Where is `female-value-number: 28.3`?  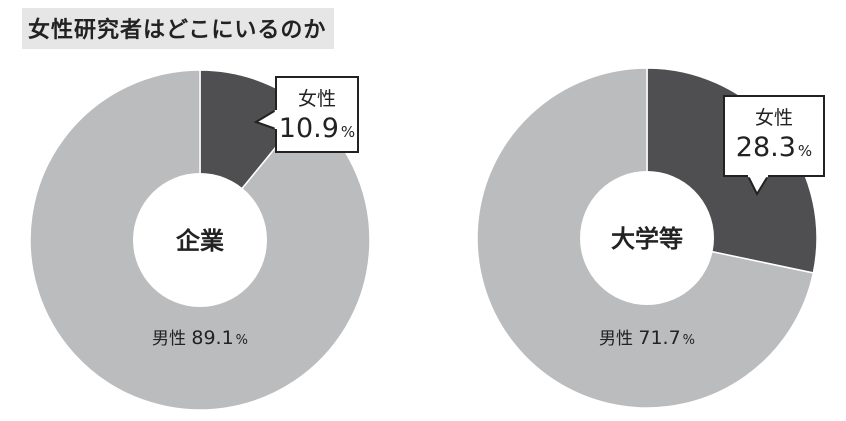 female-value-number: 28.3 is located at coordinates (766, 147).